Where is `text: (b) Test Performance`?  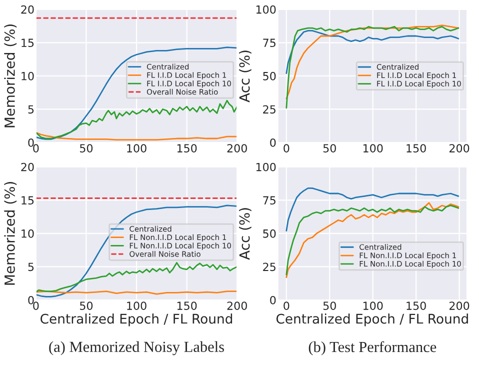
text: (b) Test Performance is located at coordinates (372, 348).